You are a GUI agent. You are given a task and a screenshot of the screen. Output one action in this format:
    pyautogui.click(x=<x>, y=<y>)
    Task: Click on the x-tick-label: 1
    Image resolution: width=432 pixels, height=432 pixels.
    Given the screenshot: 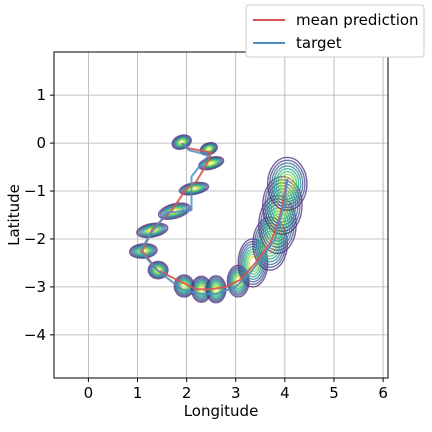 What is the action you would take?
    pyautogui.click(x=138, y=393)
    